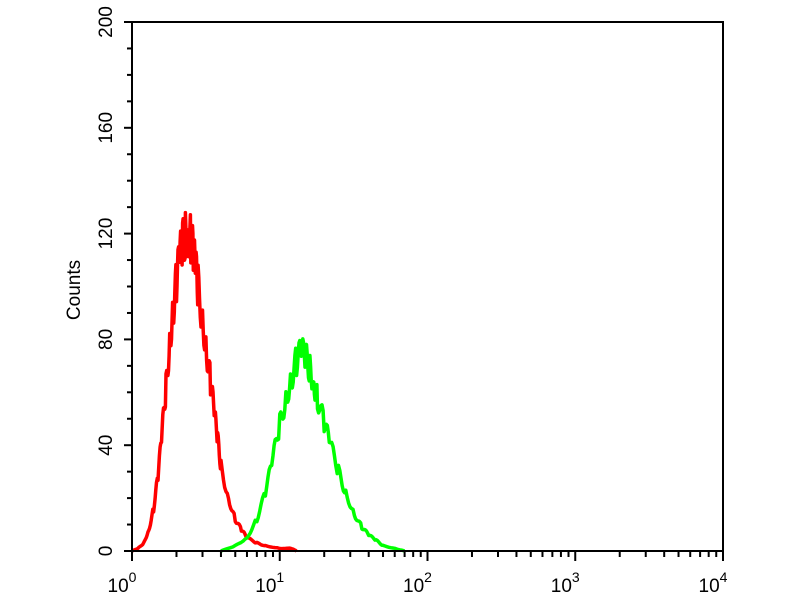  Describe the element at coordinates (106, 234) in the screenshot. I see `y-tick-label: 120` at that location.